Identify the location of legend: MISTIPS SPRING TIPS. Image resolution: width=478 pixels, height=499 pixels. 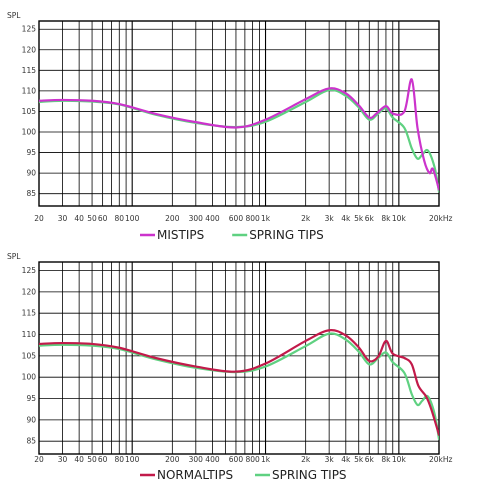
(232, 235).